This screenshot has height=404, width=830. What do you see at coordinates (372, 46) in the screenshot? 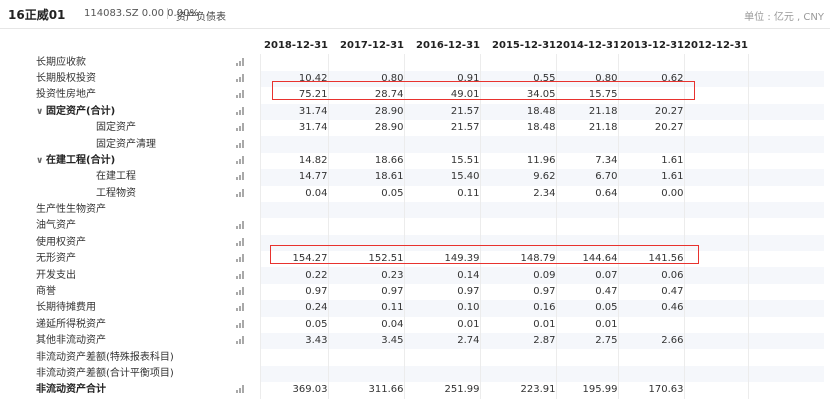
I see `year-header: 2017-12-31` at bounding box center [372, 46].